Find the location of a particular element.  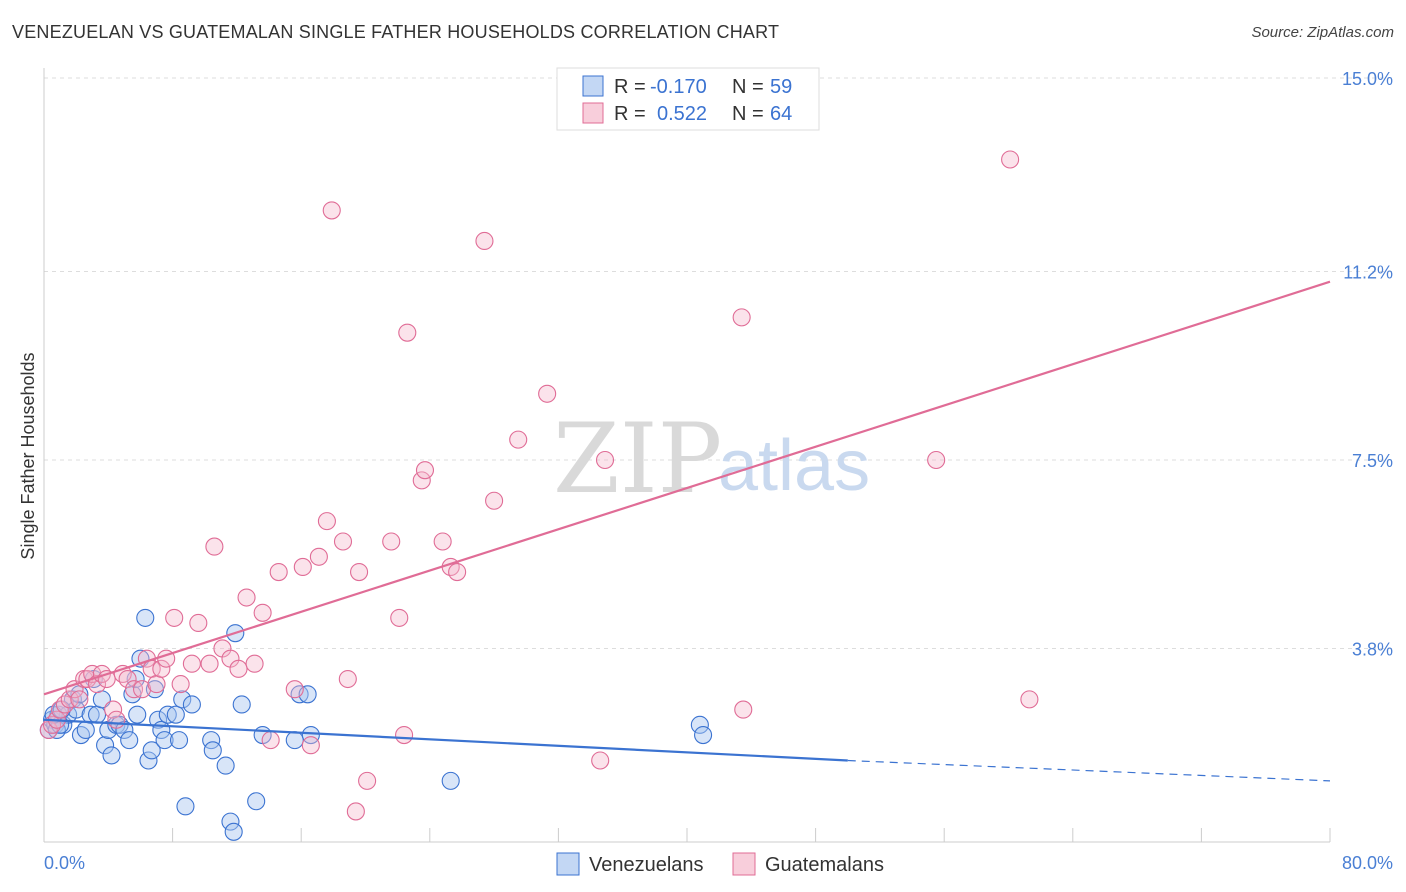

source-label: Source: ZipAtlas.com is located at coordinates (1322, 32).